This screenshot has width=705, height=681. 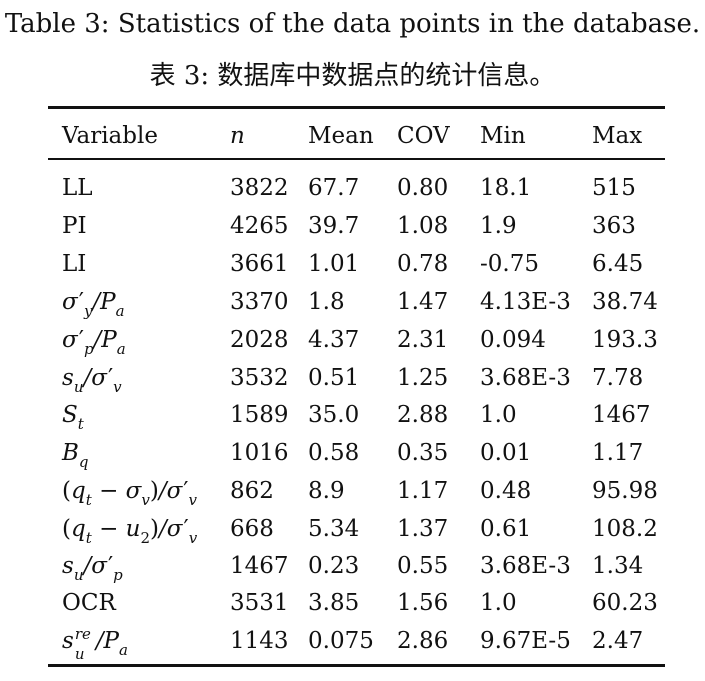 I want to click on table-row: su/σ′p 1467 0.23 0.55 3.68E-3 1.34, so click(x=352, y=566).